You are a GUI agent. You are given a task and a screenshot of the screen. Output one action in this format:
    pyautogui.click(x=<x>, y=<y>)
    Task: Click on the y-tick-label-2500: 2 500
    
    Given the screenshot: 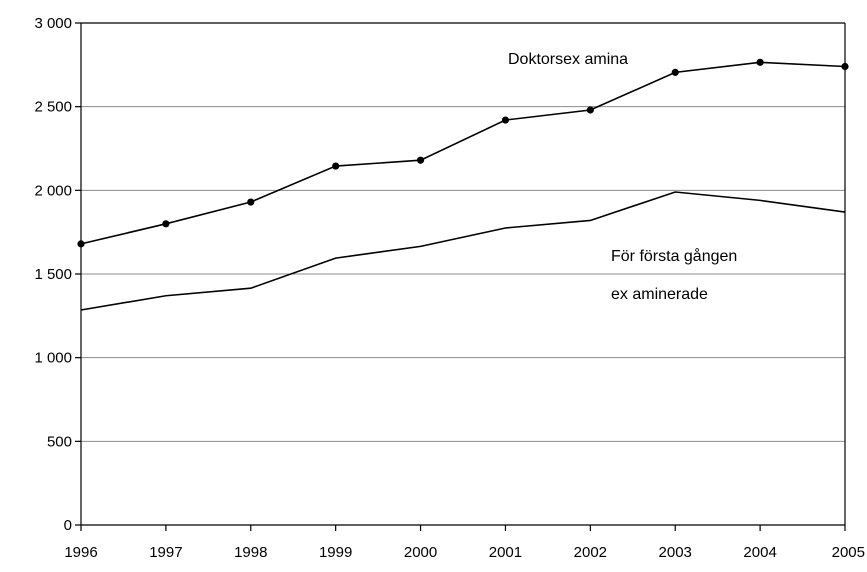 What is the action you would take?
    pyautogui.click(x=53, y=107)
    